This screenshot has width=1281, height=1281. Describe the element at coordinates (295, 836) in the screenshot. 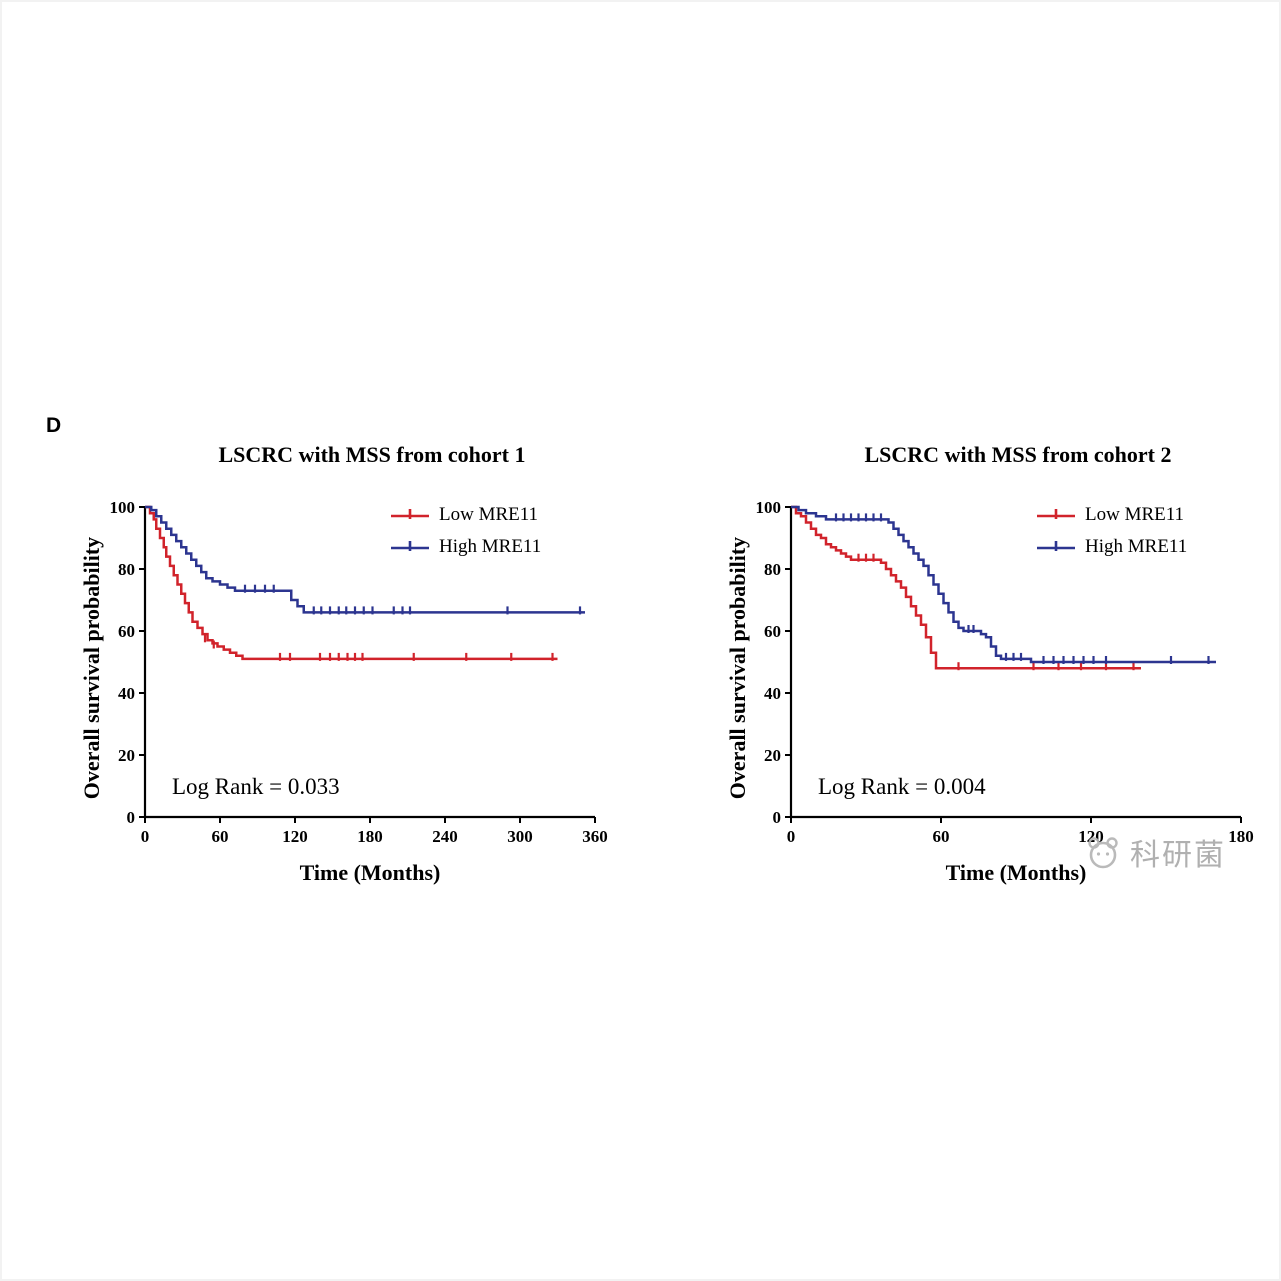

I see `svg-text: 120` at that location.